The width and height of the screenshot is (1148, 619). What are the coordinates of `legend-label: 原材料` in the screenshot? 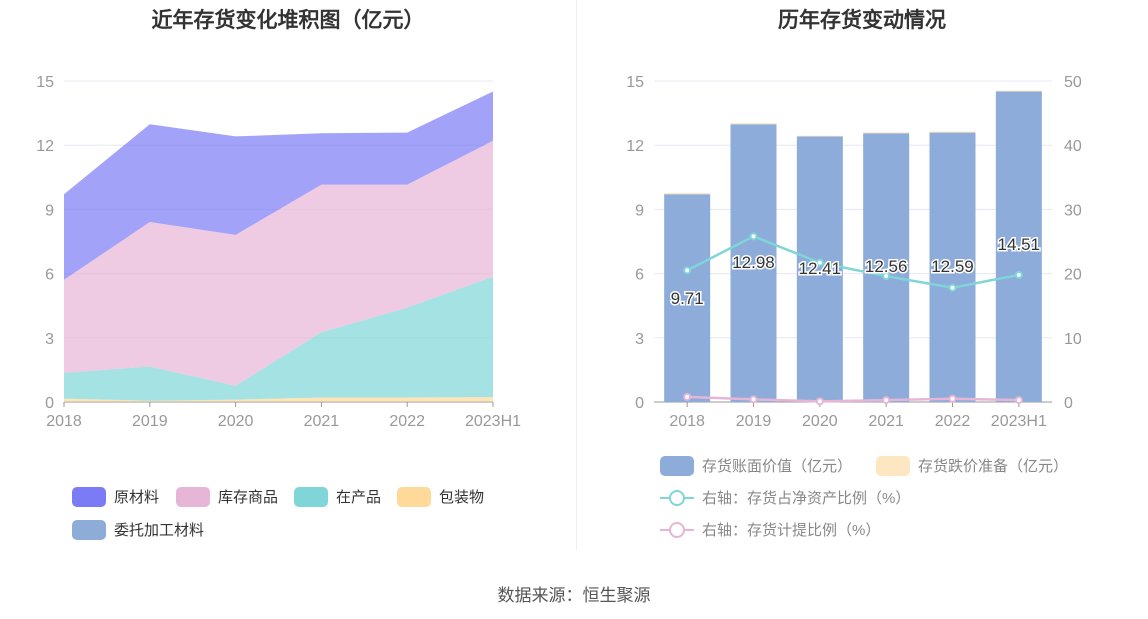 It's located at (137, 497).